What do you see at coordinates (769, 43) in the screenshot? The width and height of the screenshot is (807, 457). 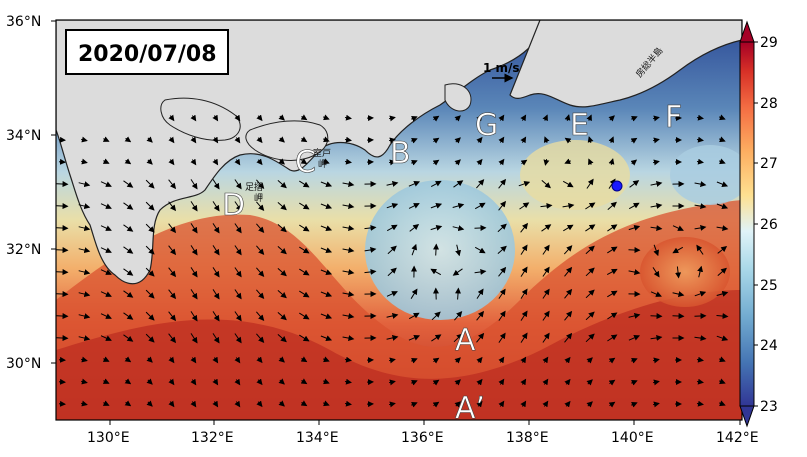 I see `colorbar-tick-label: 29` at bounding box center [769, 43].